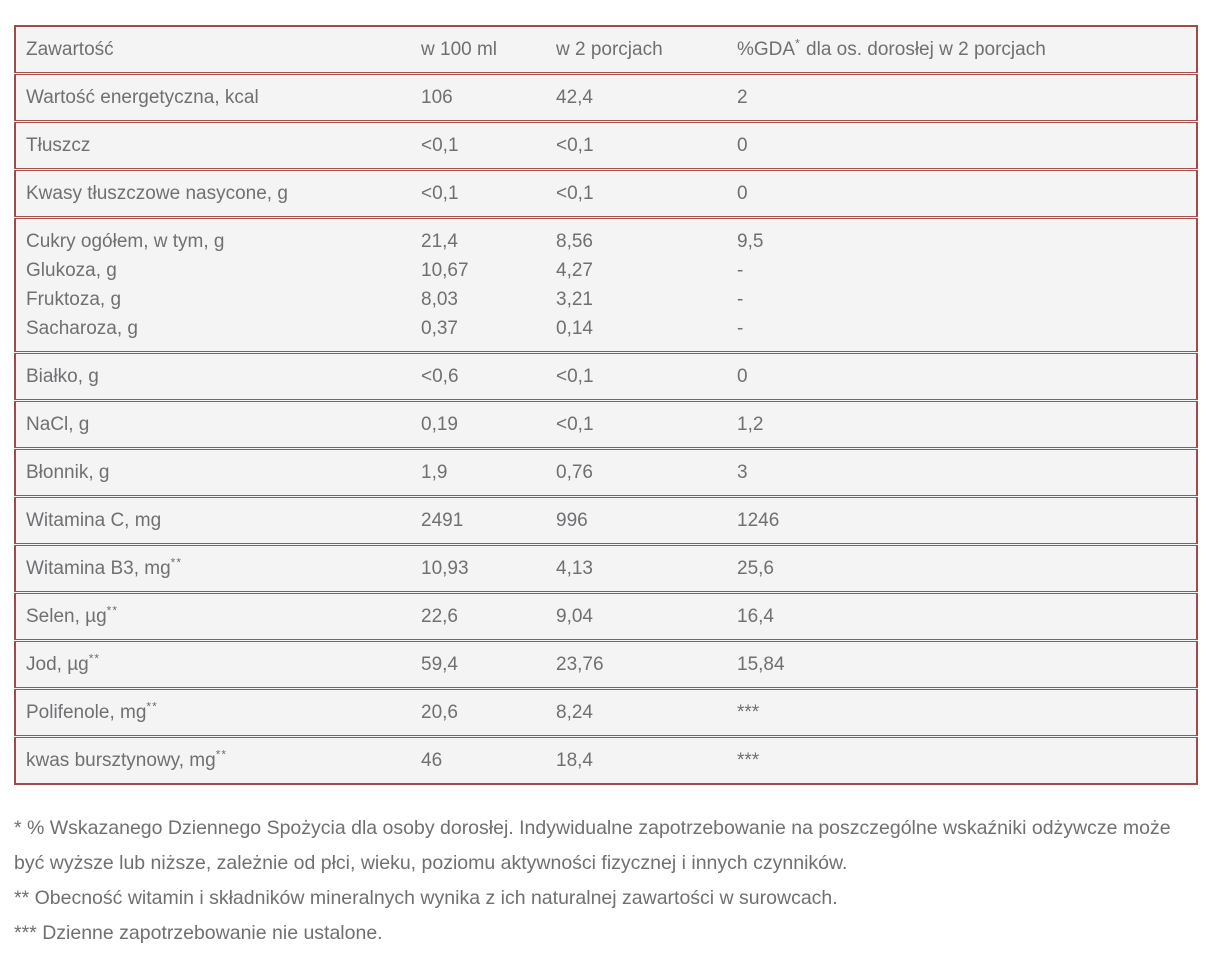  I want to click on cell-per-100ml: 22,6, so click(488, 616).